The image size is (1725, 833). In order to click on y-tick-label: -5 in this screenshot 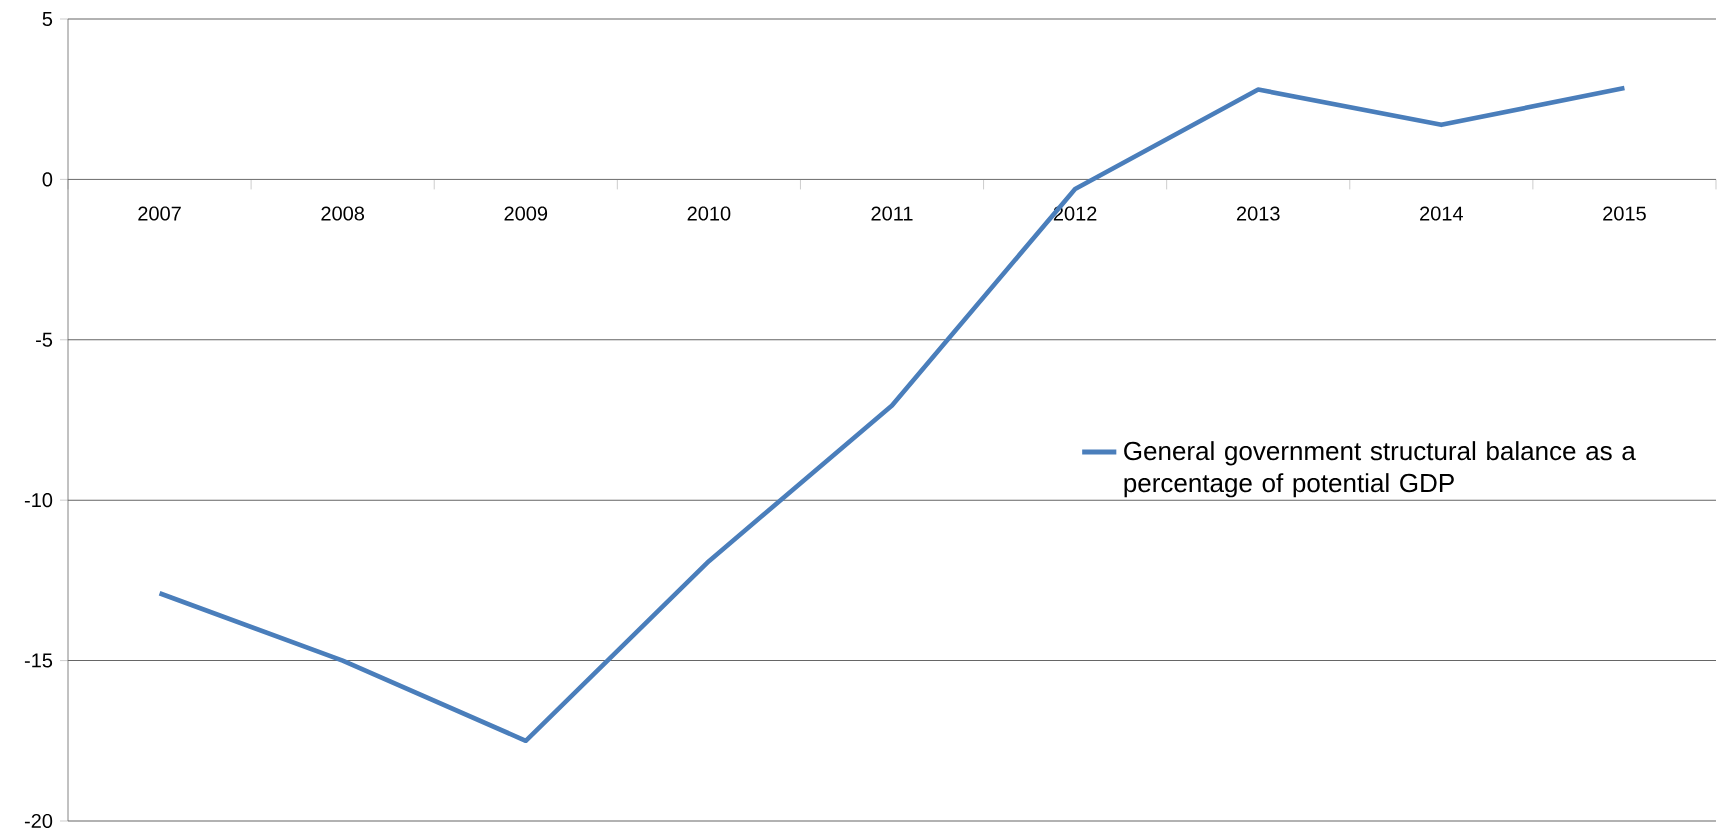, I will do `click(44, 339)`.